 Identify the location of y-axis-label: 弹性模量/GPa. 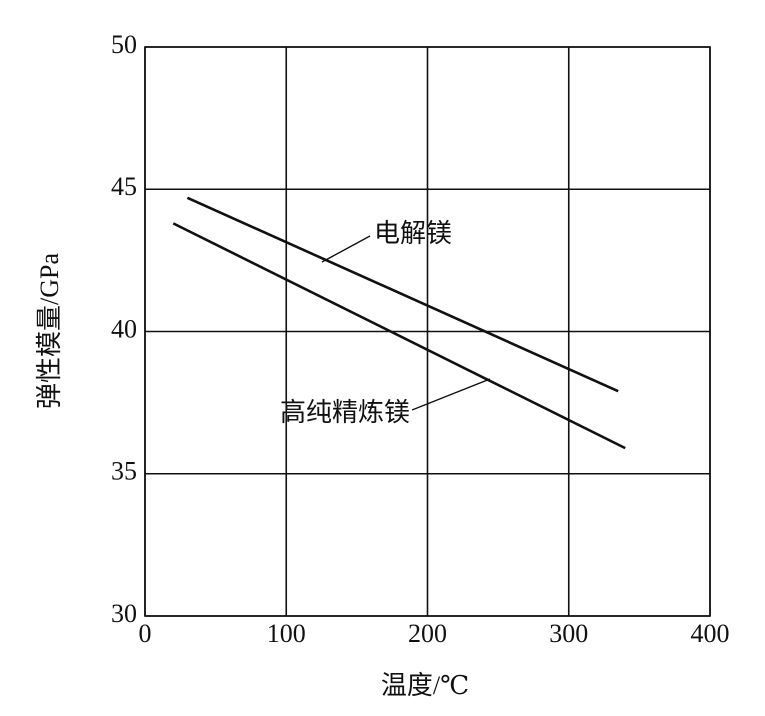
(49, 331).